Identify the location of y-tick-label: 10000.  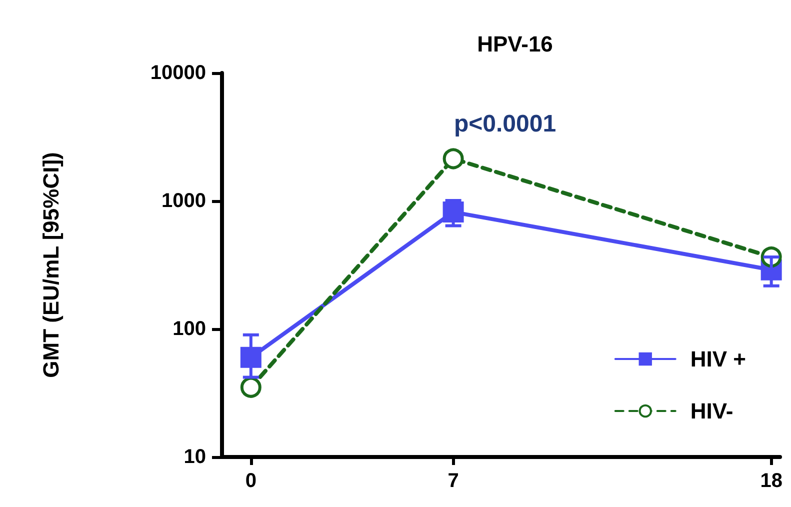
(178, 73).